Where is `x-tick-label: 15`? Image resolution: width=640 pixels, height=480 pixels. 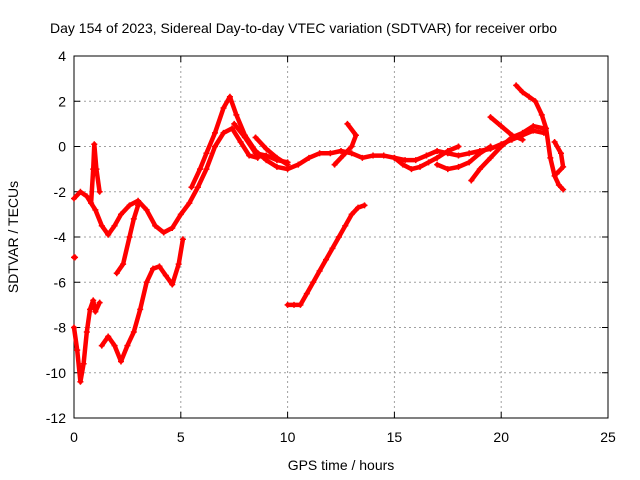 x-tick-label: 15 is located at coordinates (395, 437).